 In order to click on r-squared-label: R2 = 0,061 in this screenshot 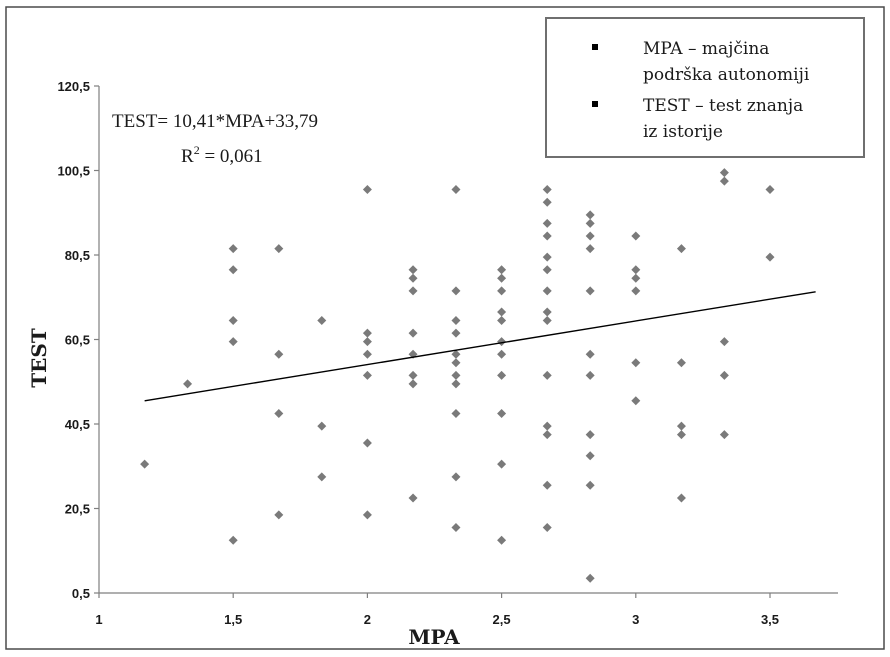, I will do `click(222, 155)`.